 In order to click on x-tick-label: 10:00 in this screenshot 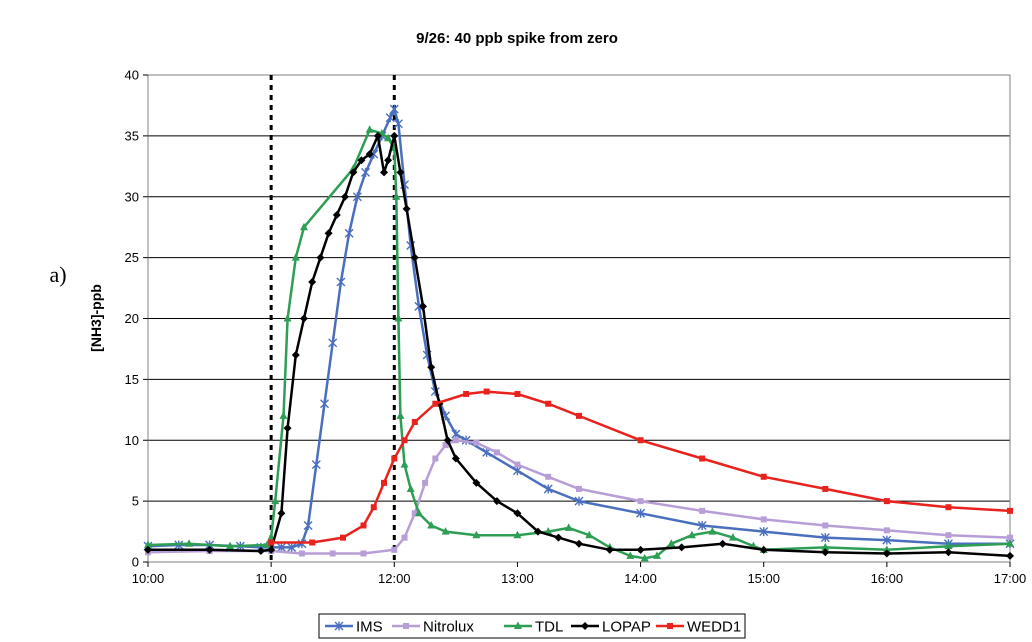, I will do `click(148, 578)`.